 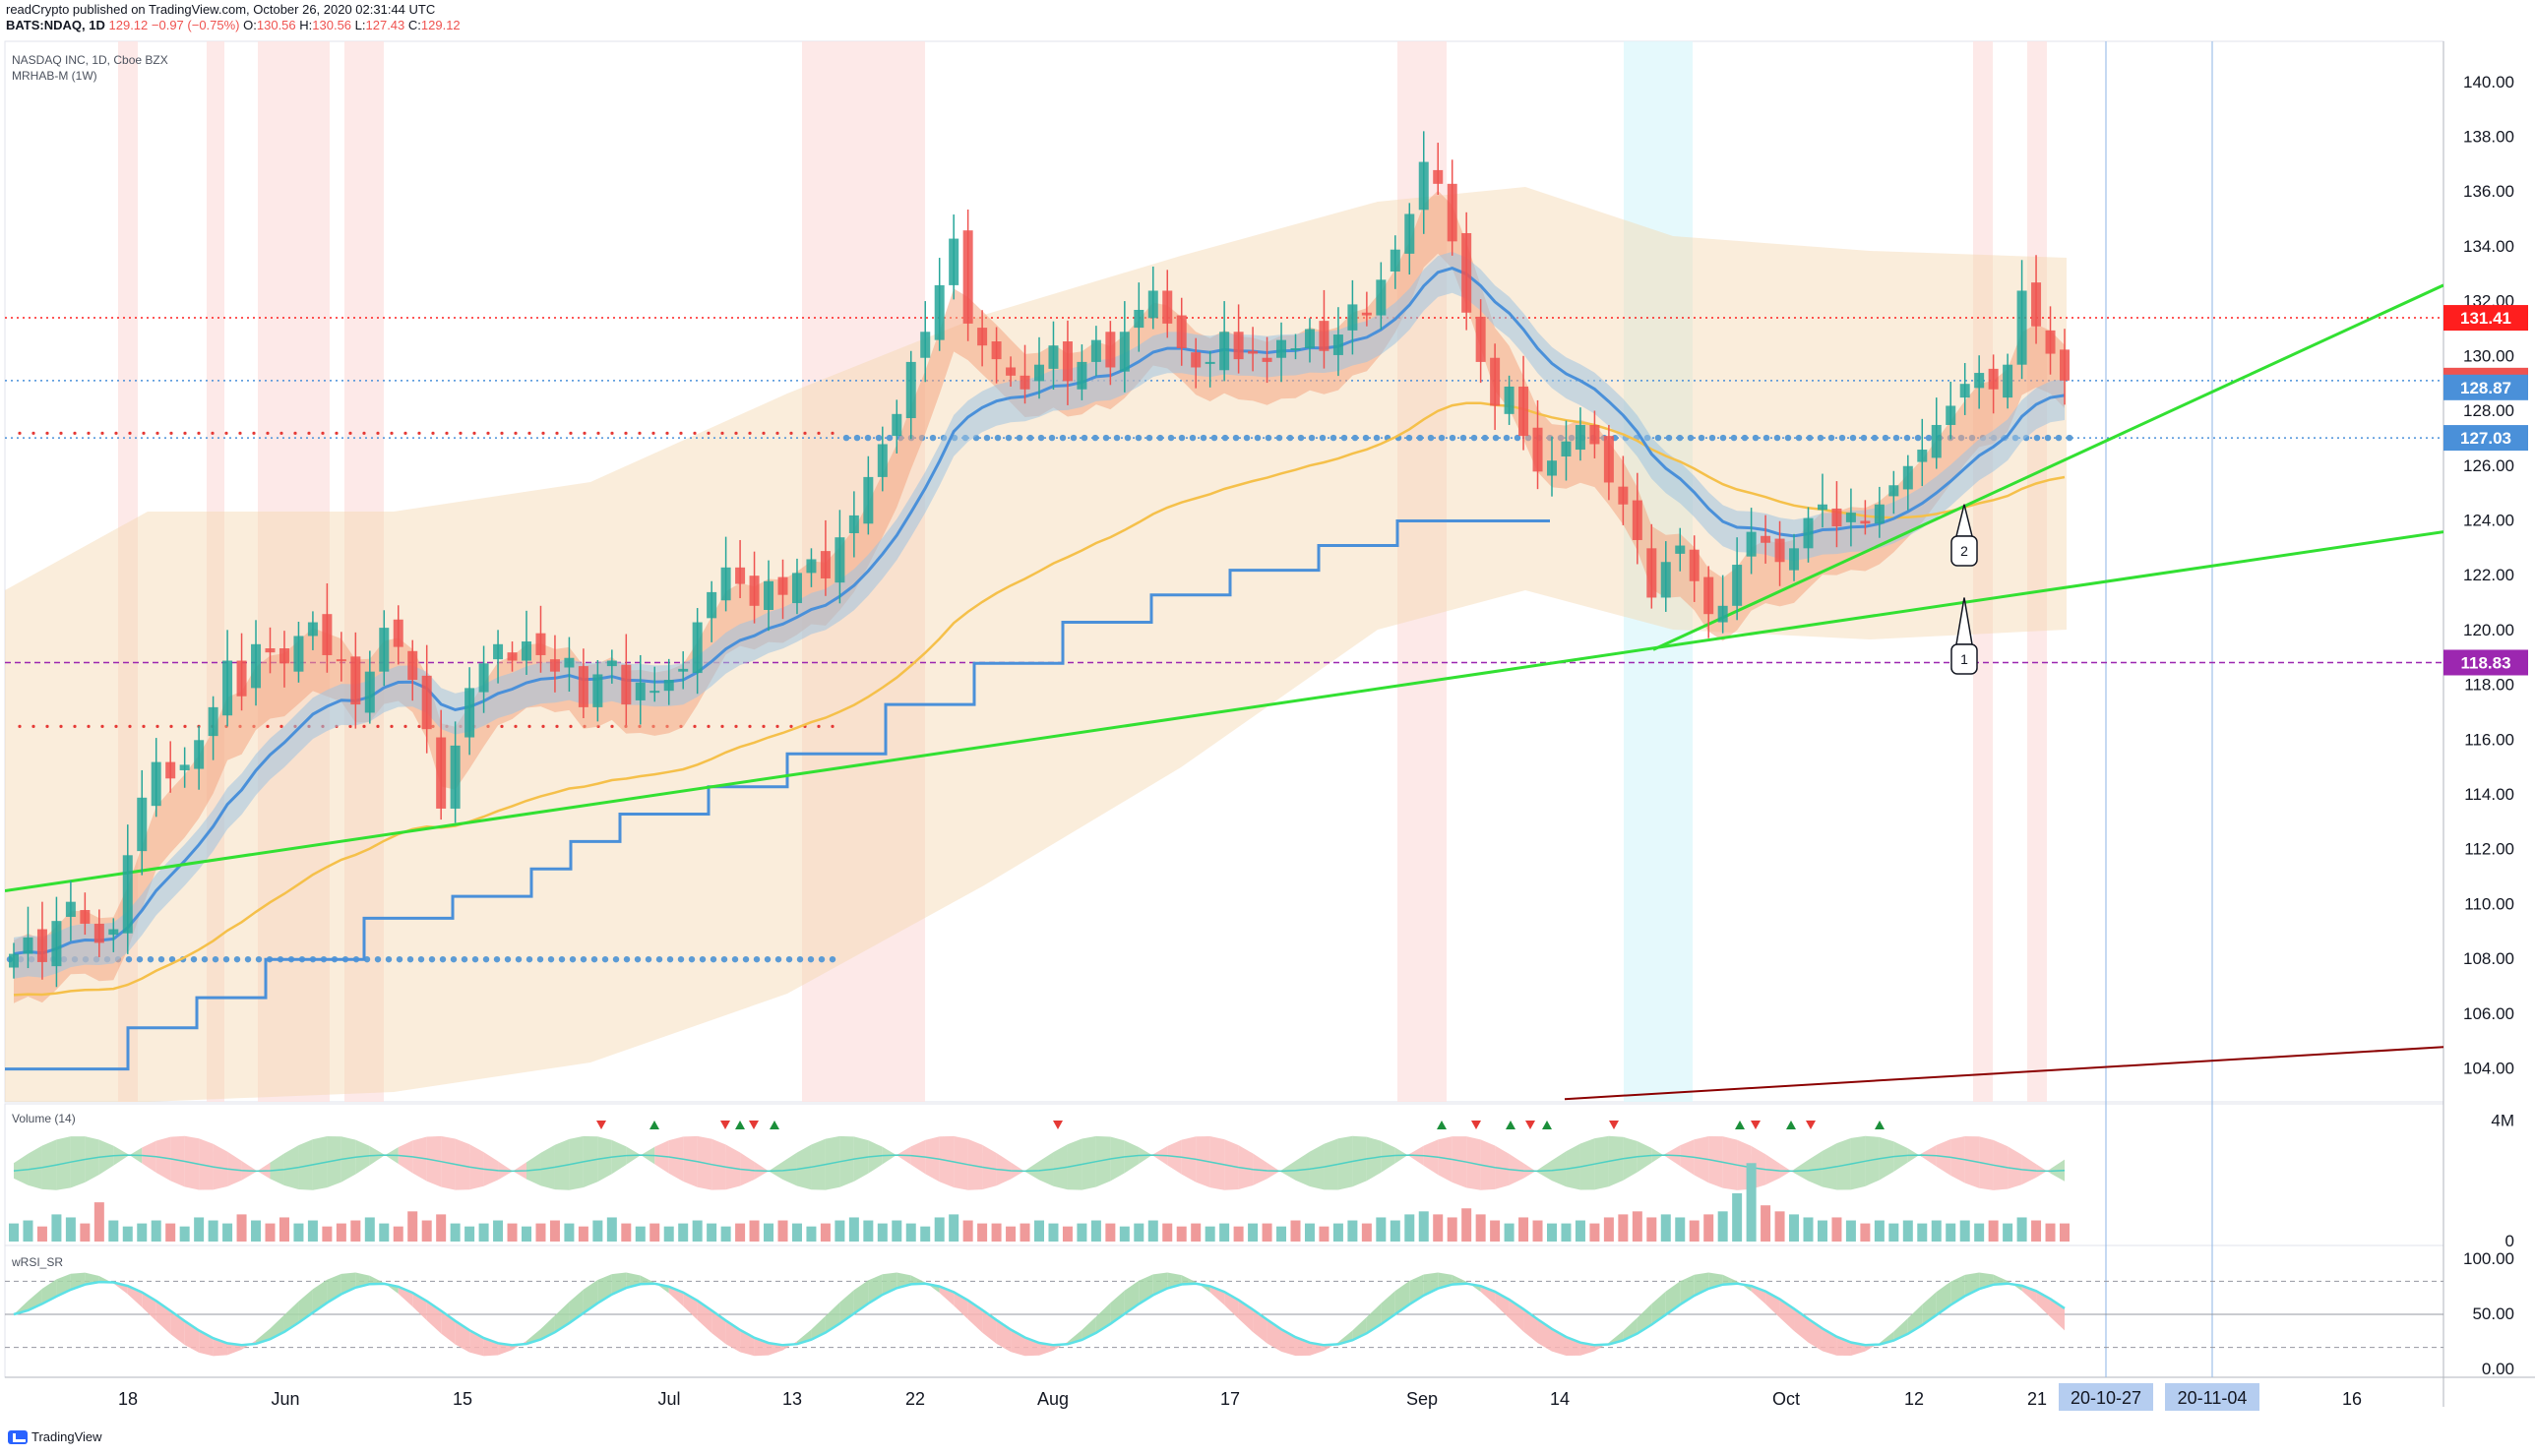 I want to click on date-tag: 20-10-27, so click(x=2106, y=1397).